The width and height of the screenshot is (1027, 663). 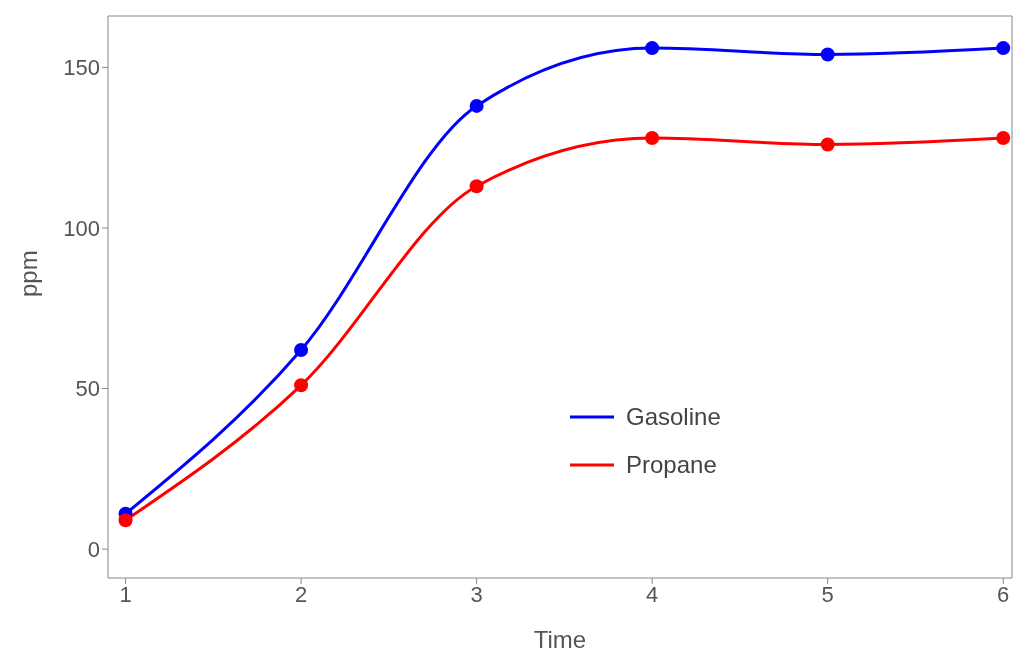 I want to click on x-tick-label: 6, so click(x=1003, y=594).